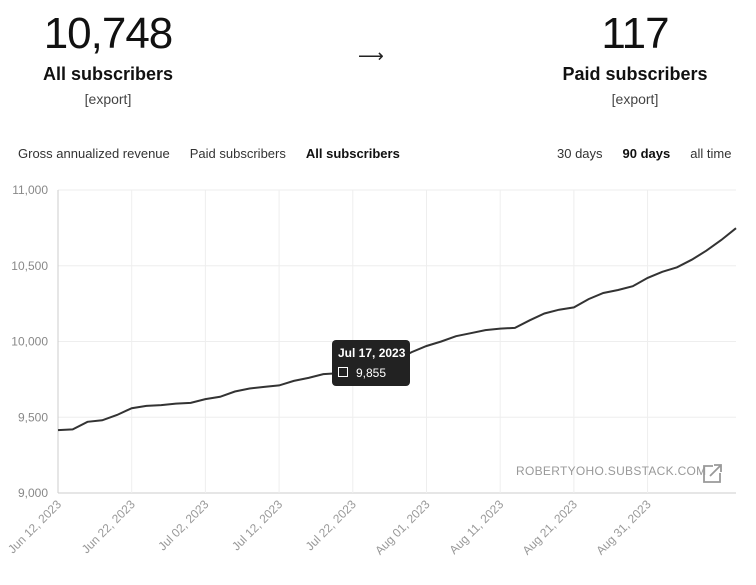 The height and width of the screenshot is (585, 756). I want to click on tab-gross-annualized-revenue: Gross annualized revenue, so click(94, 153).